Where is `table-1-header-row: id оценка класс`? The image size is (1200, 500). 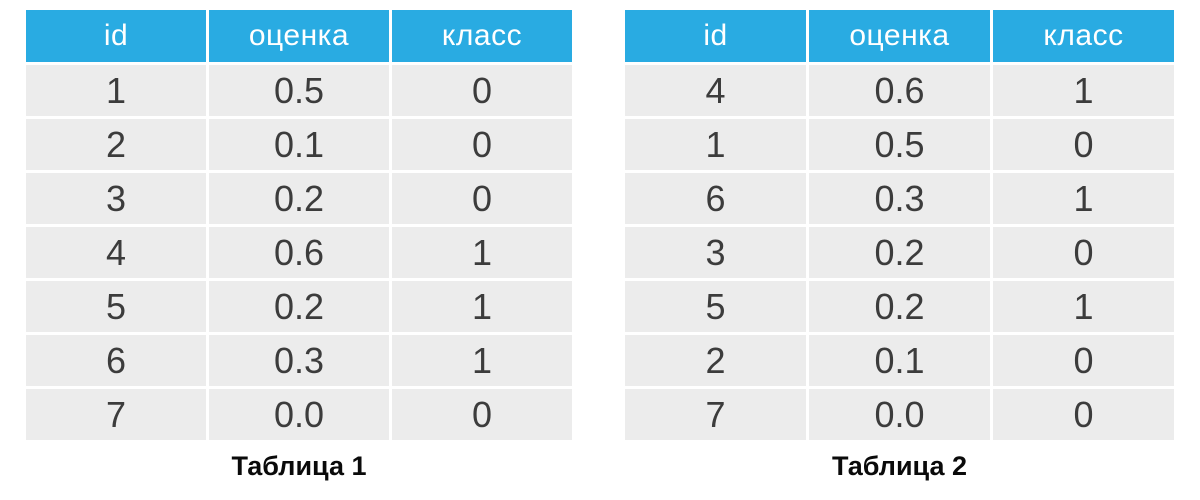
table-1-header-row: id оценка класс is located at coordinates (299, 36).